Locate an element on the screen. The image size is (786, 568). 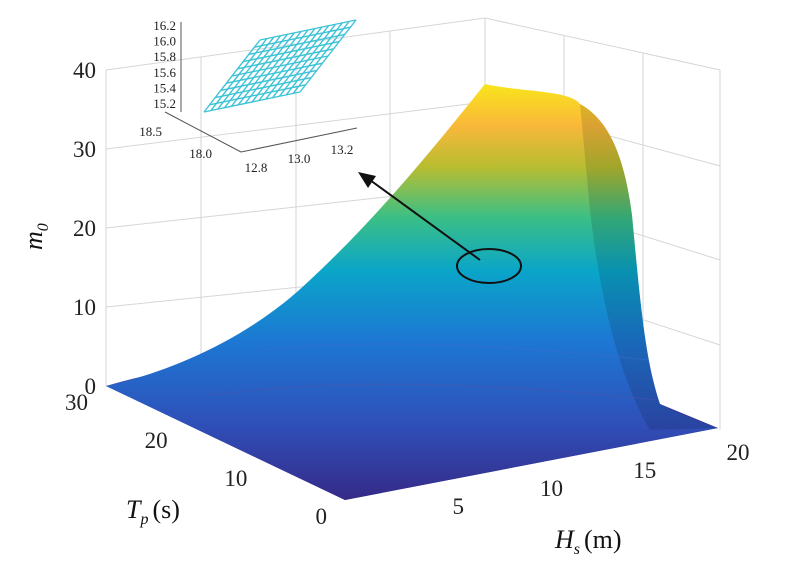
z-tick-label: 0 is located at coordinates (91, 386).